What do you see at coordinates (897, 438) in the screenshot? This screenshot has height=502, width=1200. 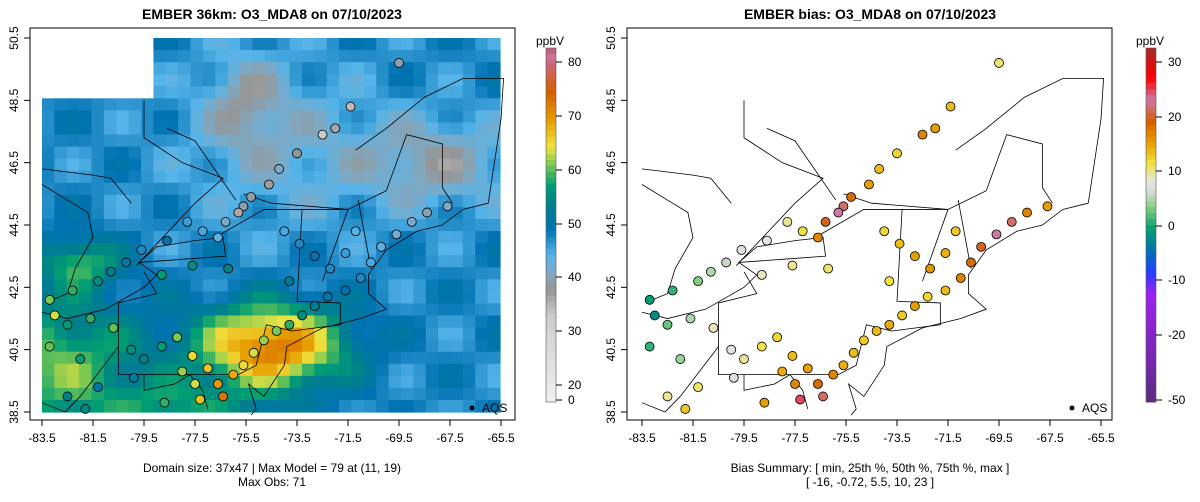 I see `lon-tick-label: -73.5` at bounding box center [897, 438].